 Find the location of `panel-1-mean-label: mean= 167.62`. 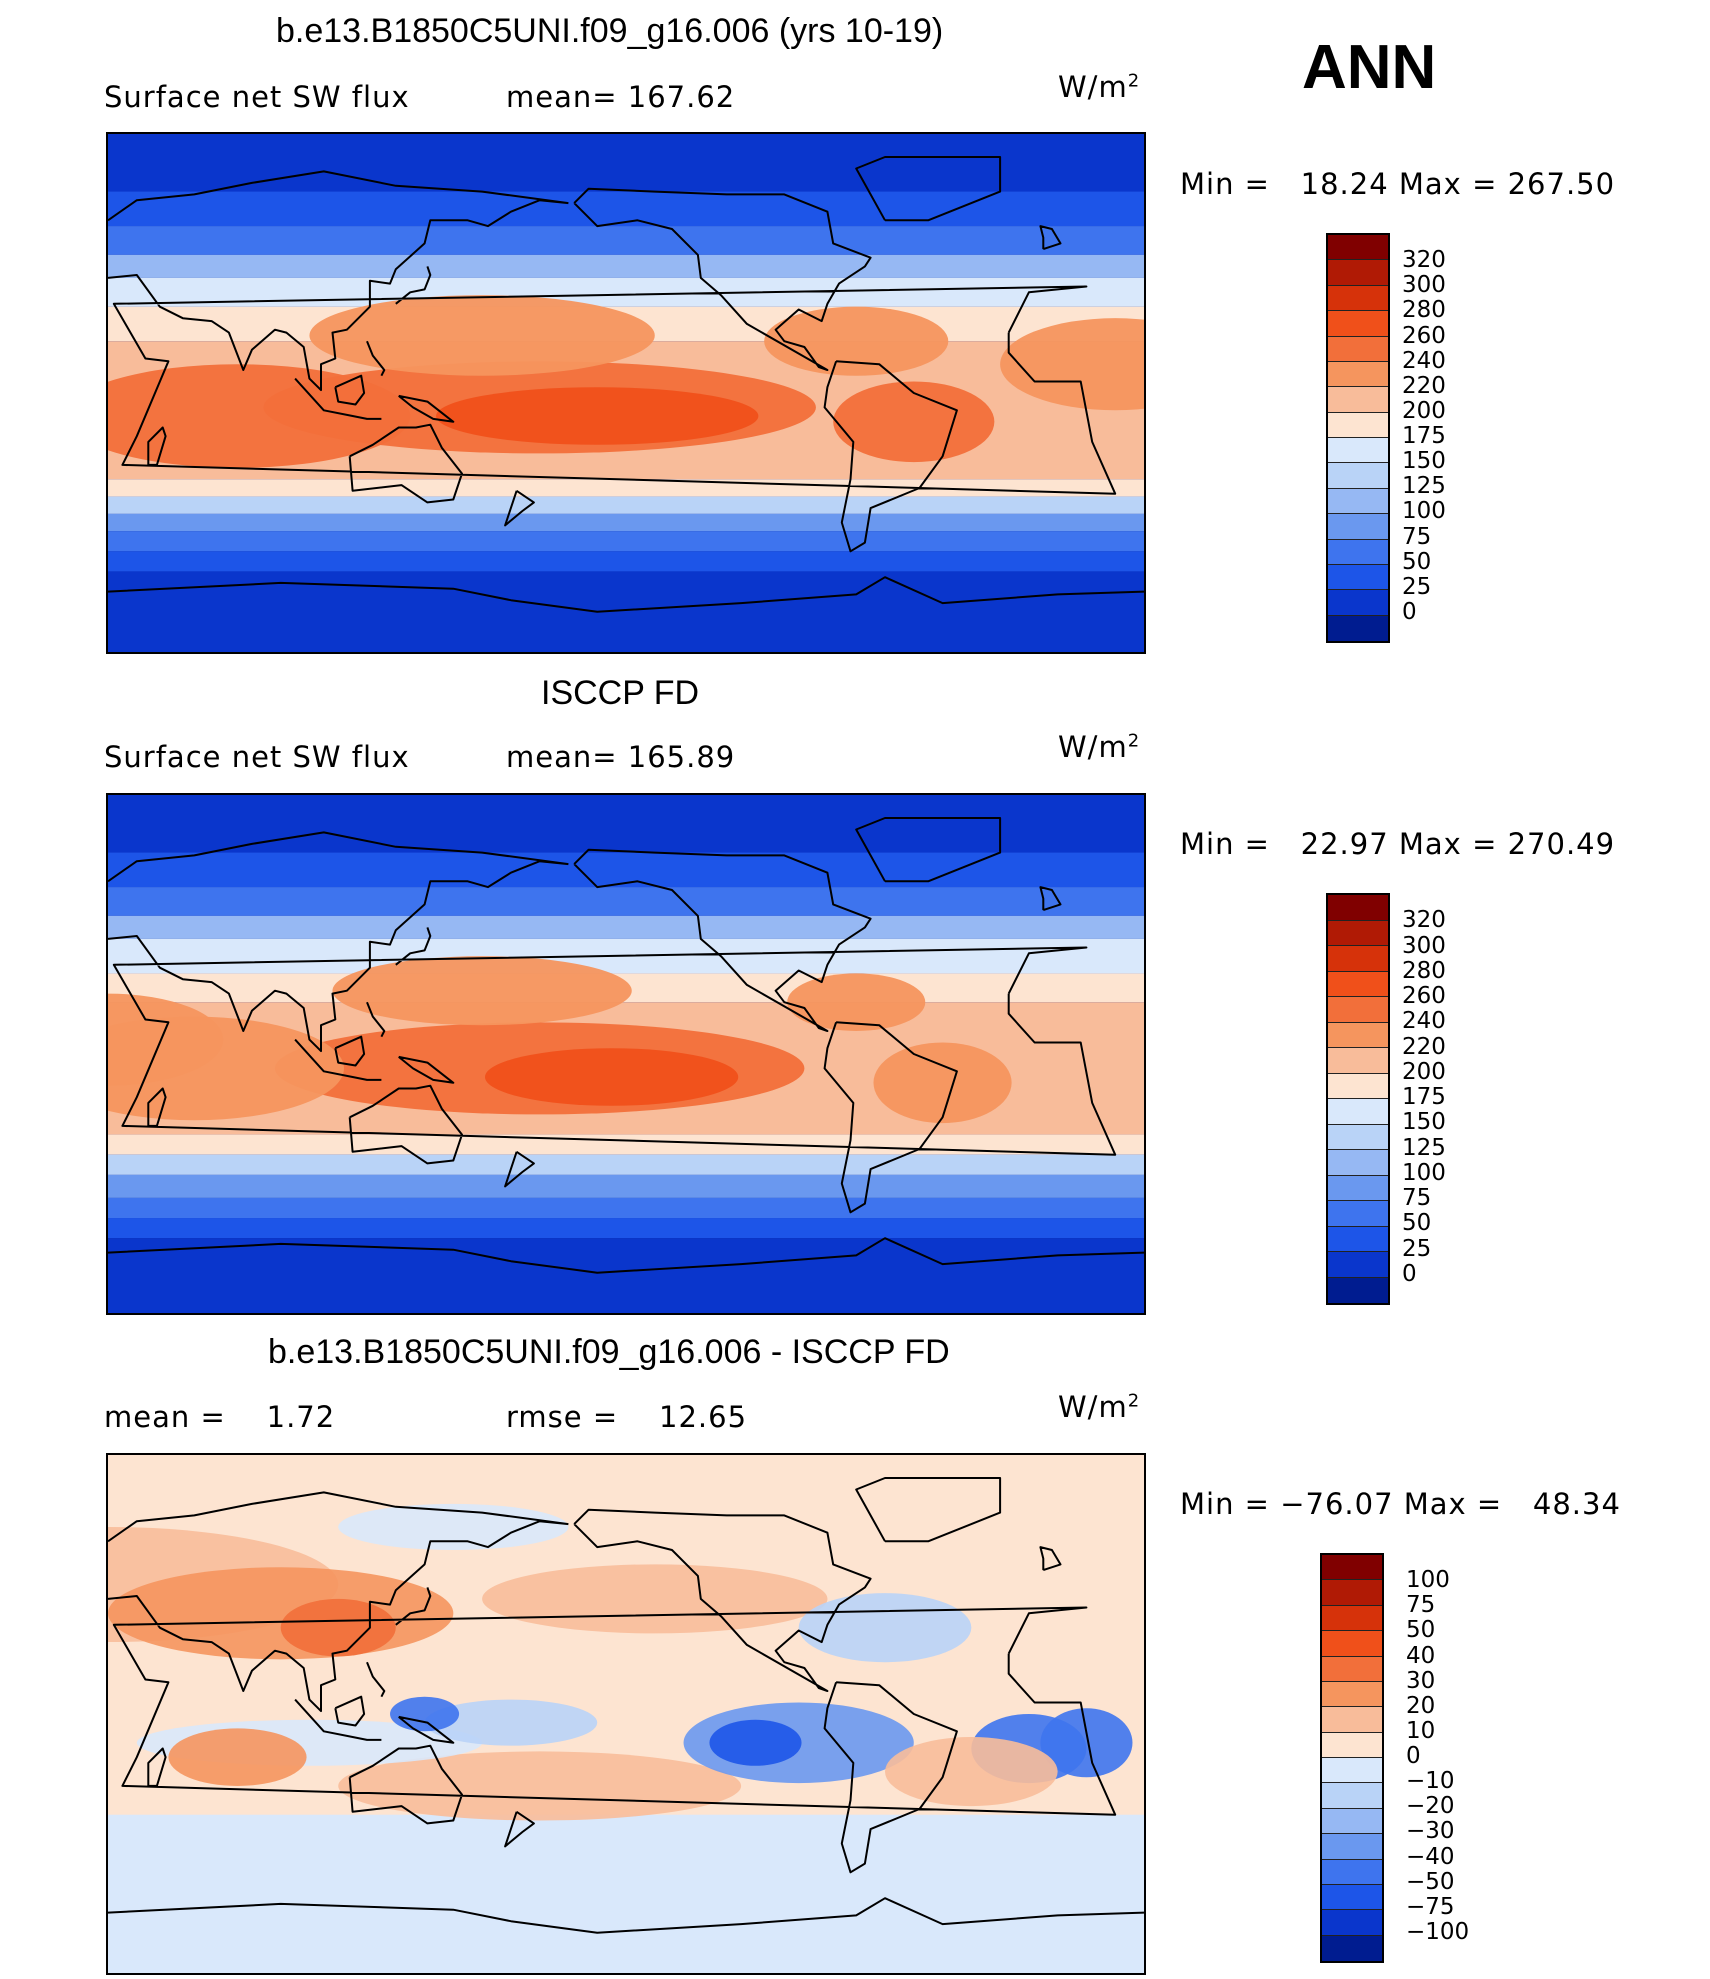

panel-1-mean-label: mean= 167.62 is located at coordinates (621, 97).